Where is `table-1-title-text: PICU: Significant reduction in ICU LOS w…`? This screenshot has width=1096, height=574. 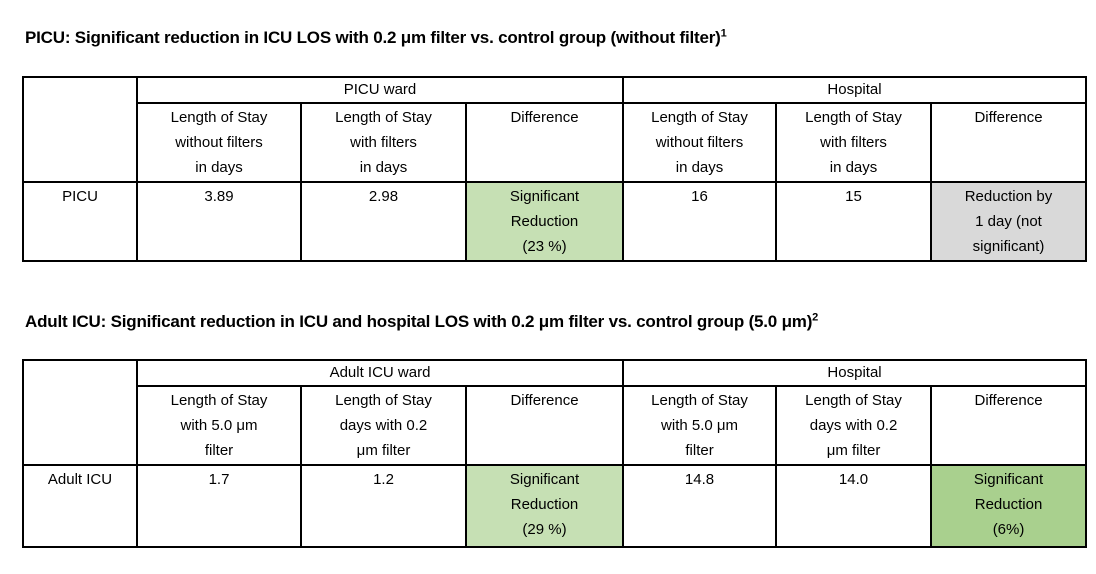
table-1-title-text: PICU: Significant reduction in ICU LOS w… is located at coordinates (373, 37).